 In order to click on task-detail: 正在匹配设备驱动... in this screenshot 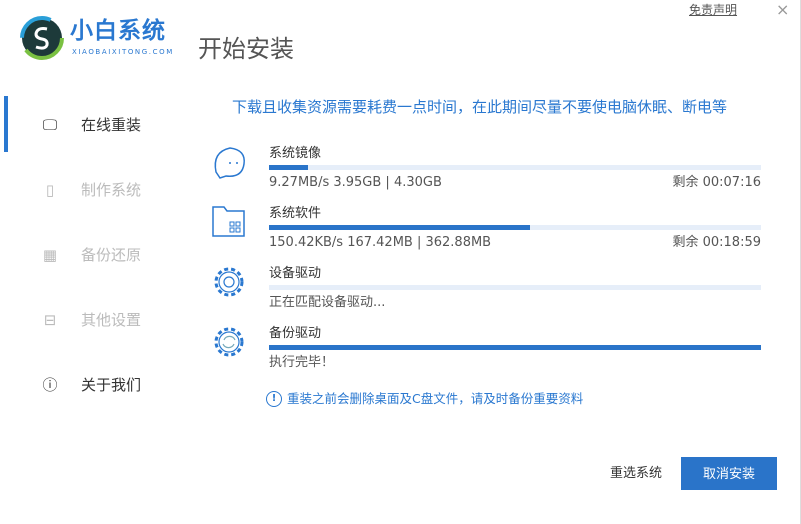, I will do `click(327, 302)`.